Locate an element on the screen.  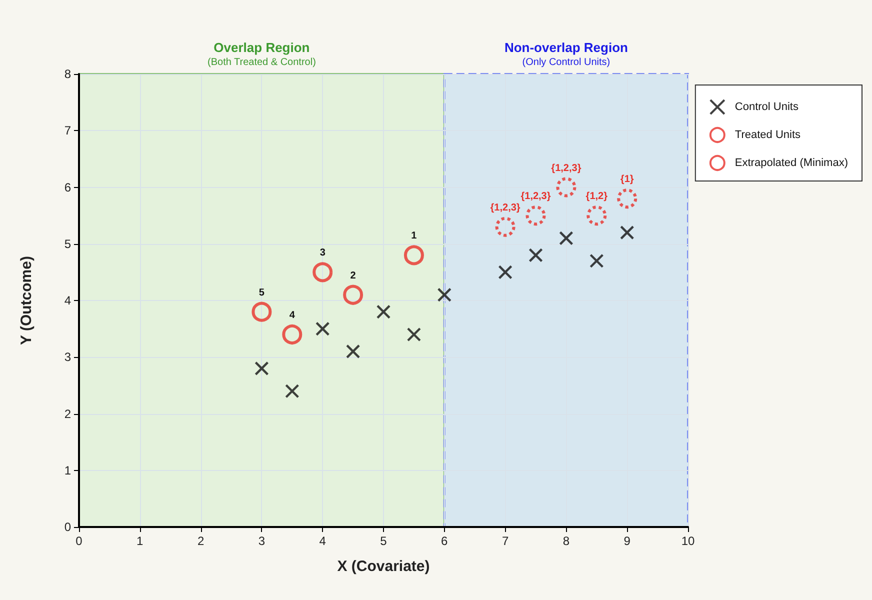
annotation: 4 is located at coordinates (292, 315).